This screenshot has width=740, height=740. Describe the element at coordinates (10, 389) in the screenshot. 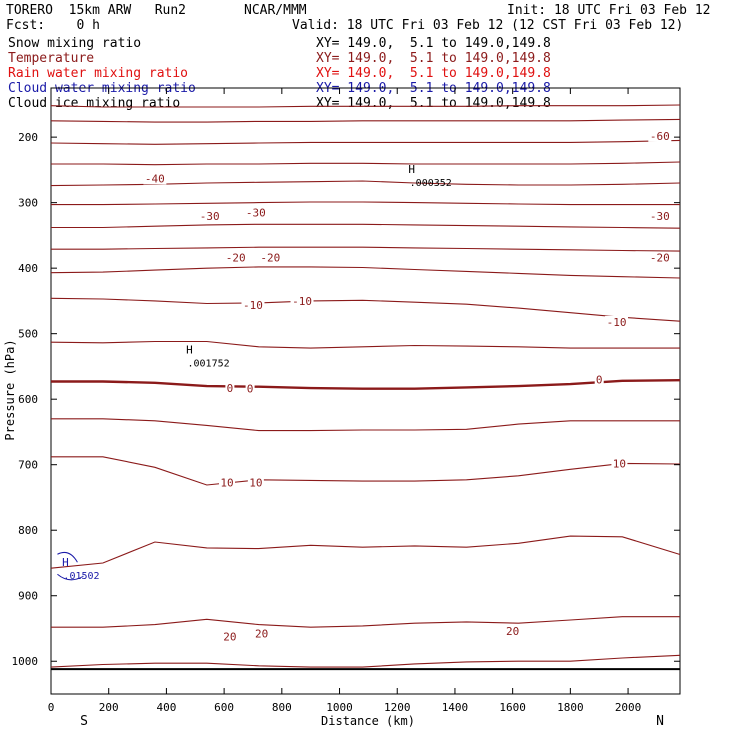

I see `y-axis-title: Pressure (hPa)` at that location.